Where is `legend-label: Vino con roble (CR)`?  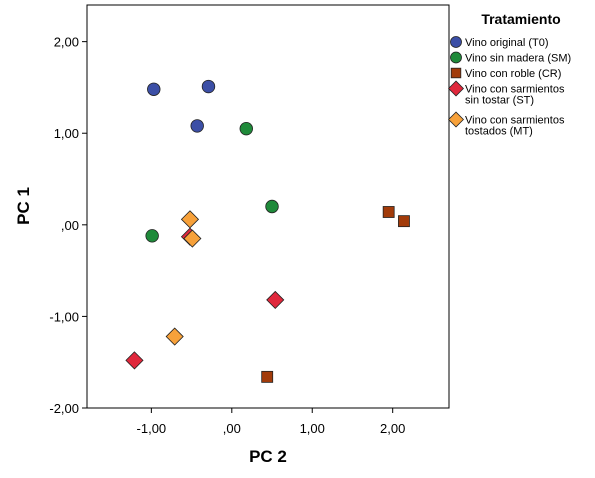 legend-label: Vino con roble (CR) is located at coordinates (513, 74).